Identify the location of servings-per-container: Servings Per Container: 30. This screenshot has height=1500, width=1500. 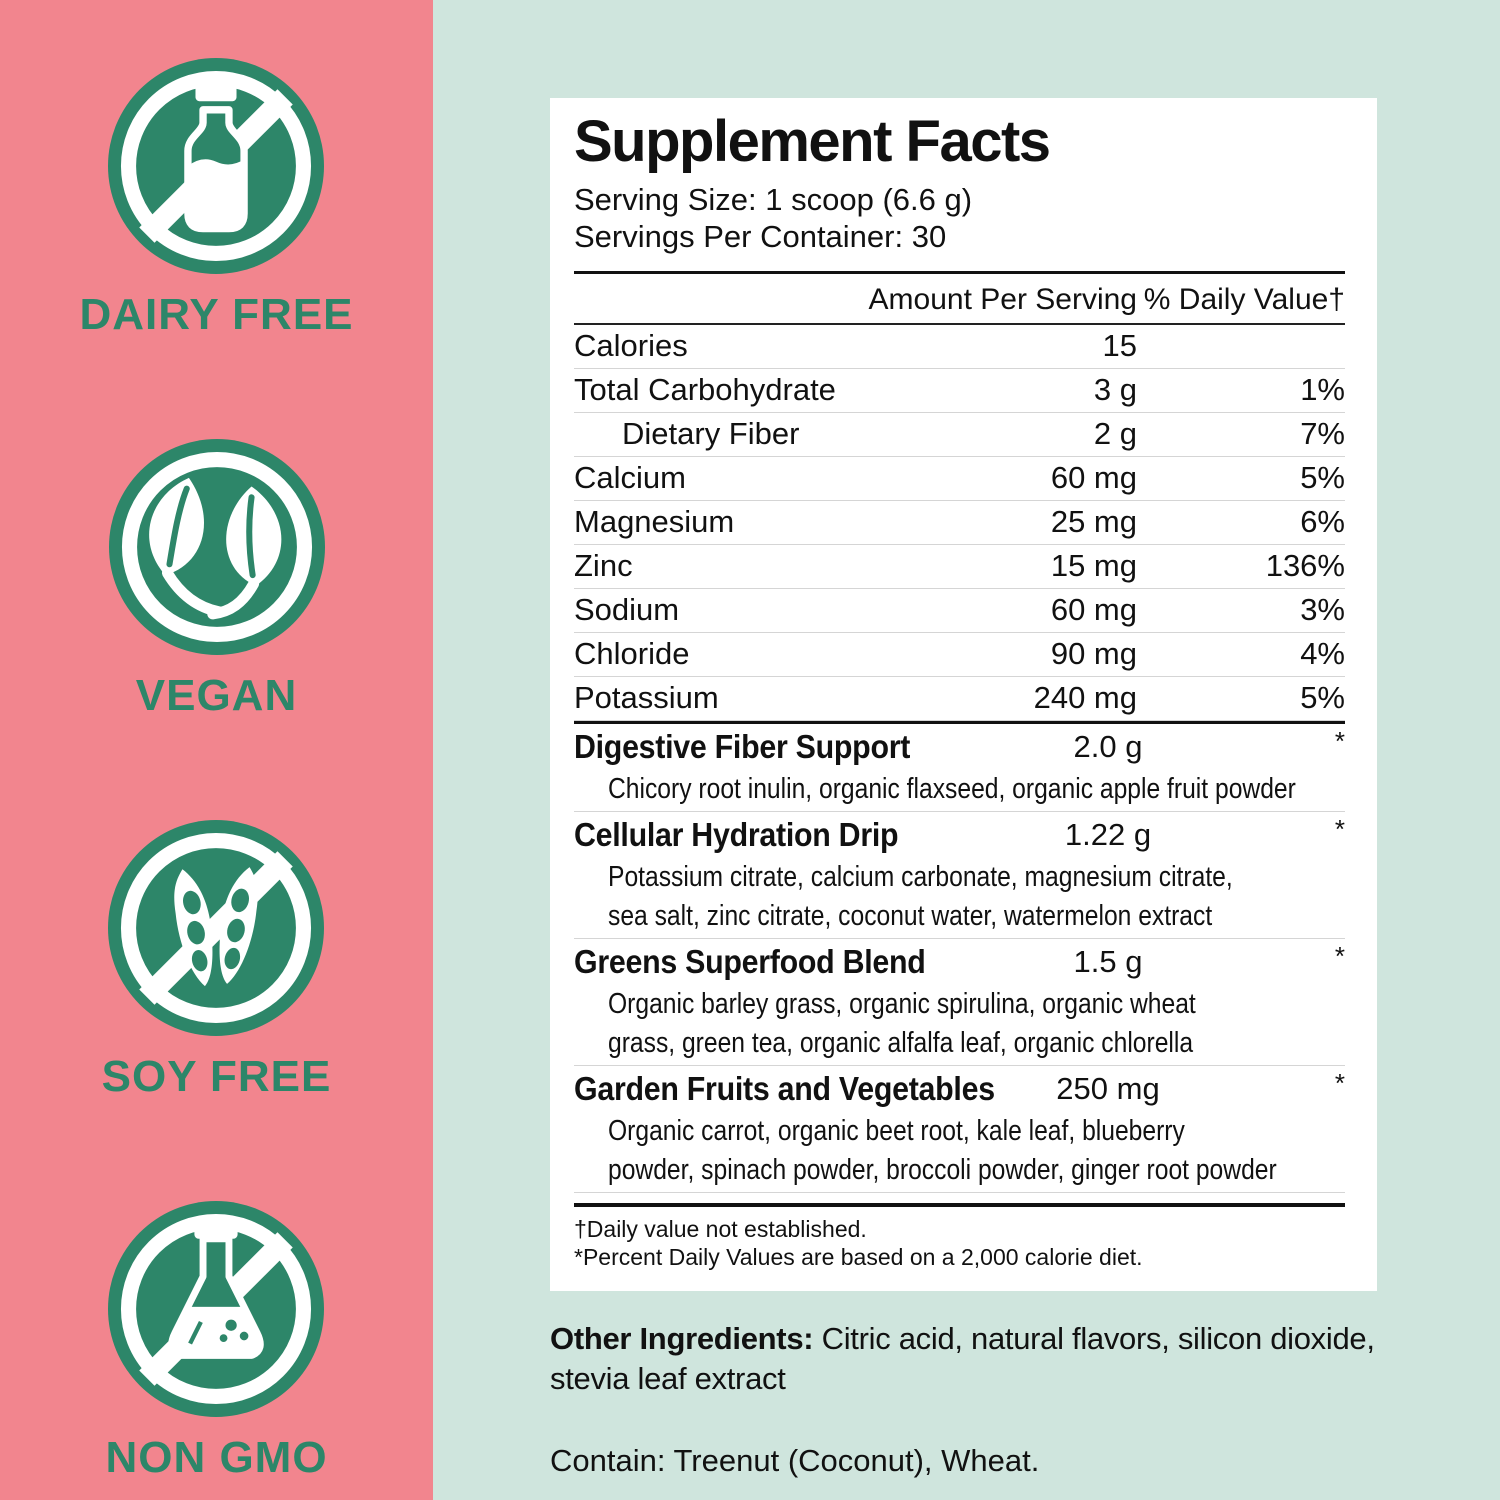
(760, 236).